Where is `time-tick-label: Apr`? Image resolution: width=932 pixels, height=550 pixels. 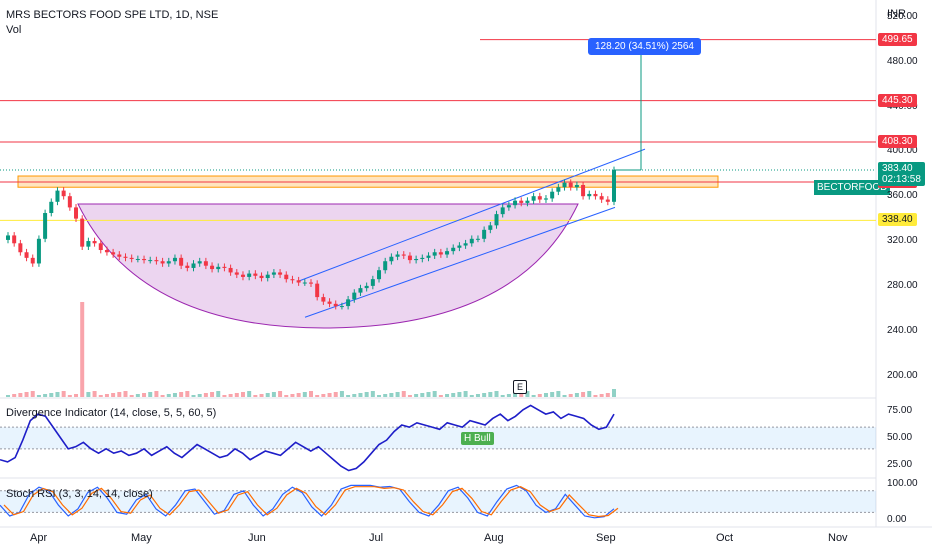 time-tick-label: Apr is located at coordinates (39, 538).